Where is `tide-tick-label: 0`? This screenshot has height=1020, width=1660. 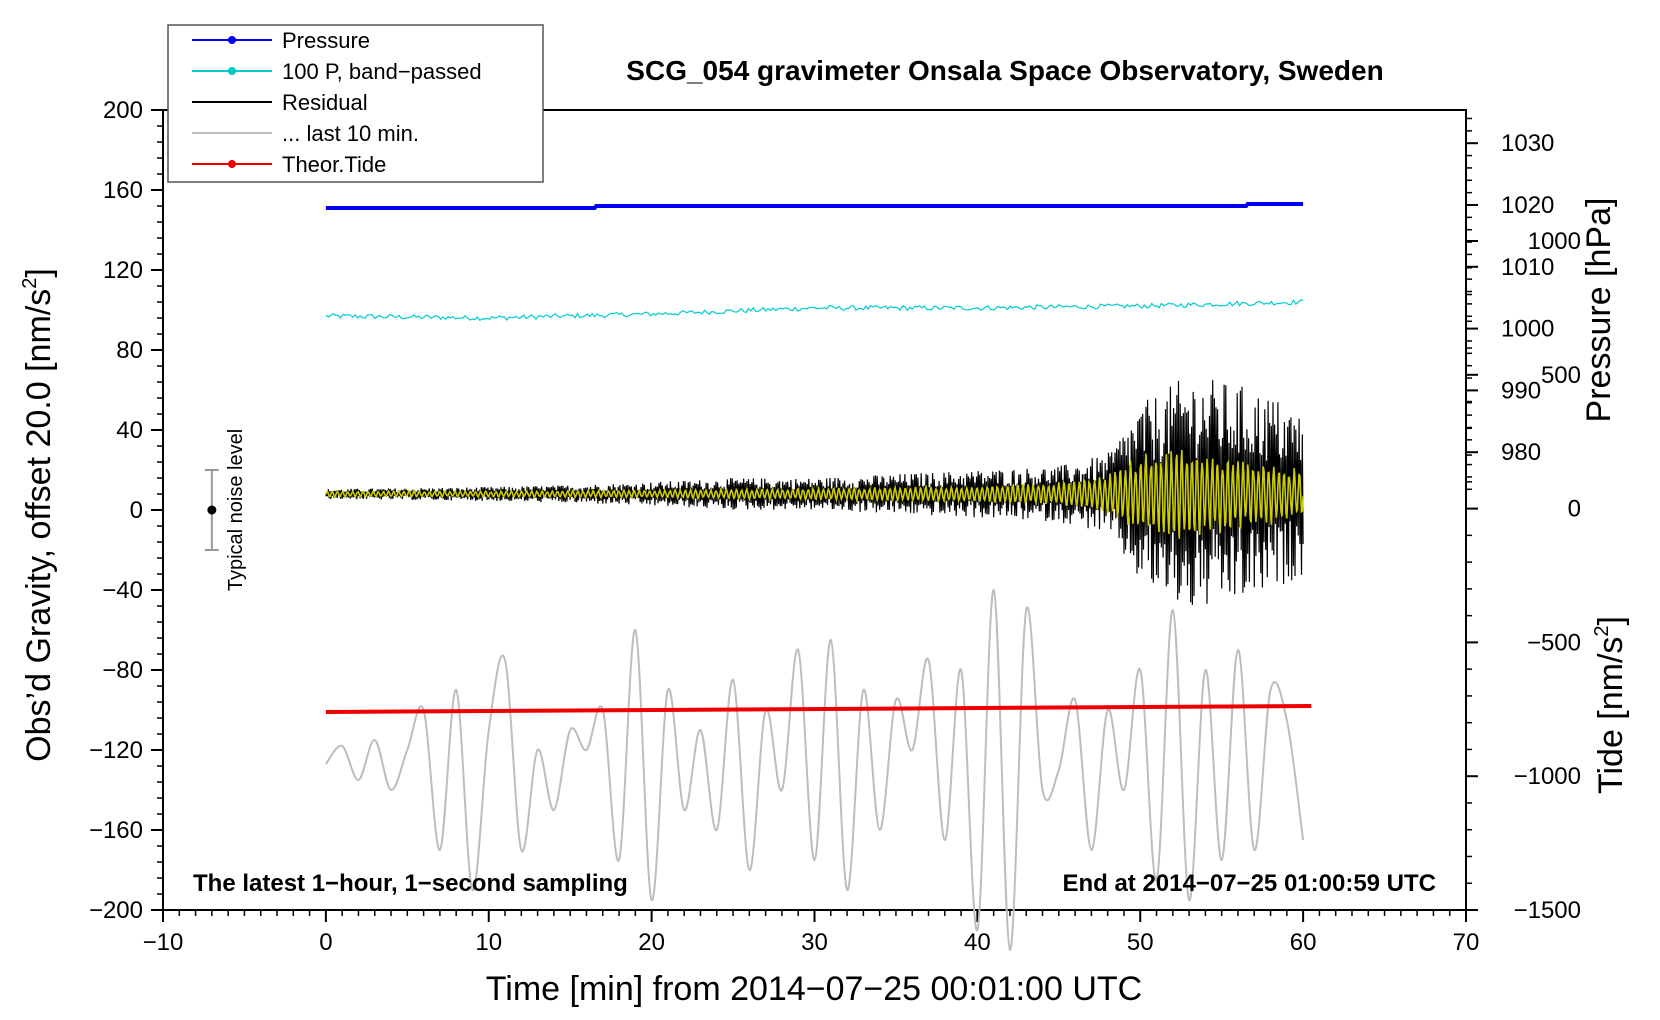 tide-tick-label: 0 is located at coordinates (1574, 509).